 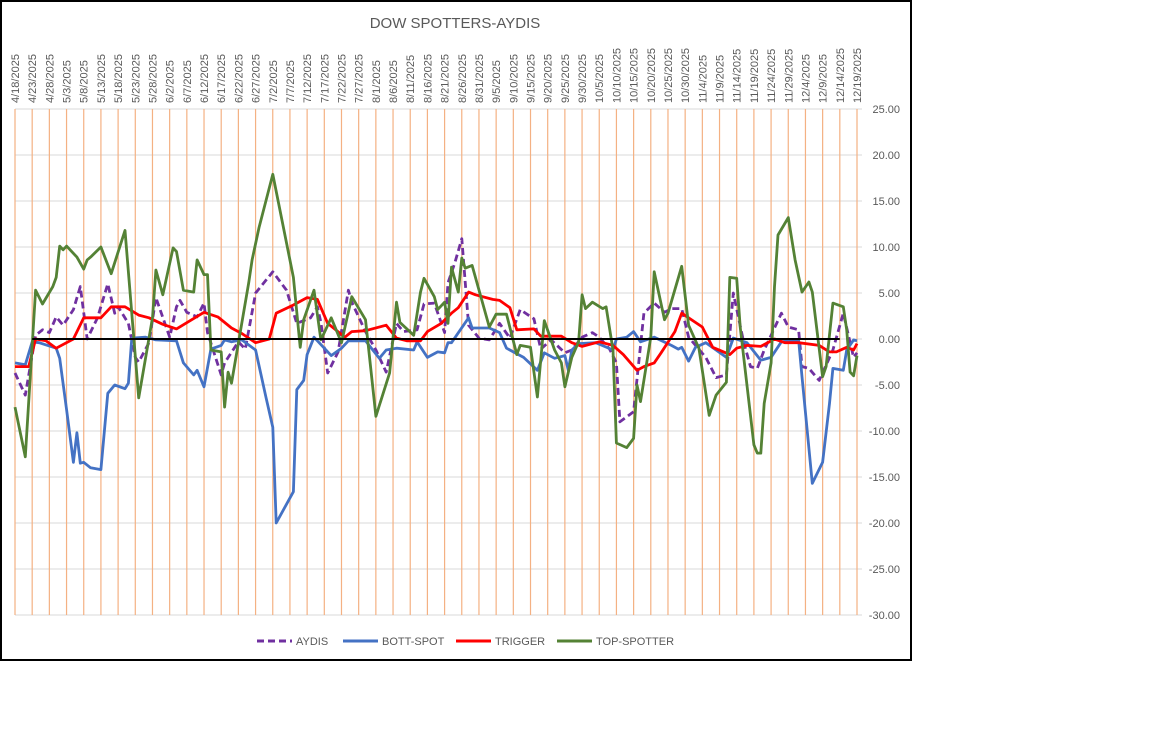 What do you see at coordinates (411, 79) in the screenshot?
I see `x-tick-label: 8/11/2025` at bounding box center [411, 79].